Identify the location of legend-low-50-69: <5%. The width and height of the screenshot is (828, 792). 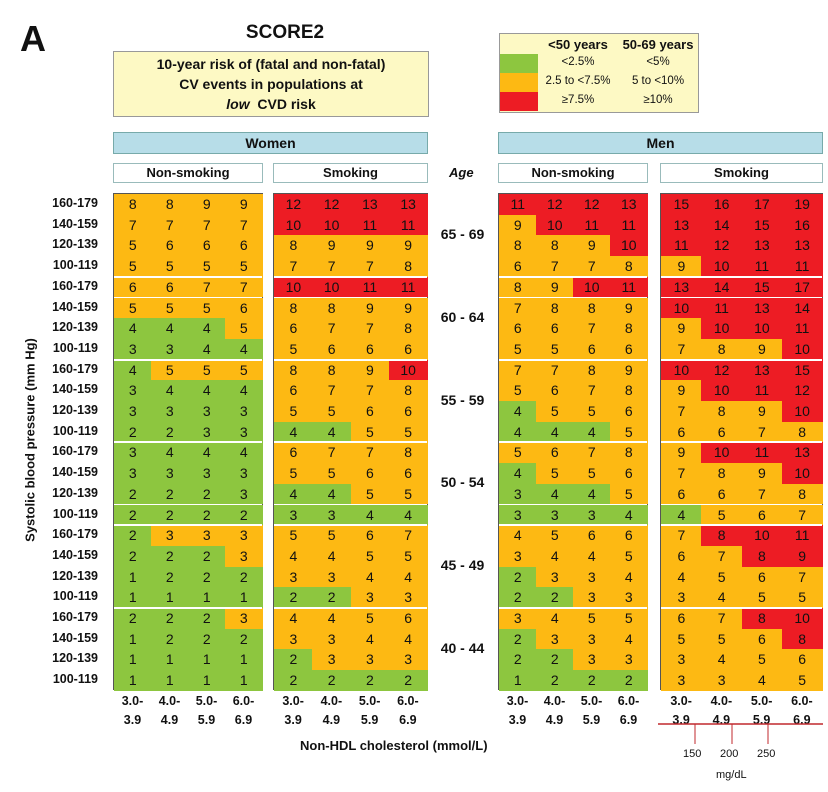
(658, 62).